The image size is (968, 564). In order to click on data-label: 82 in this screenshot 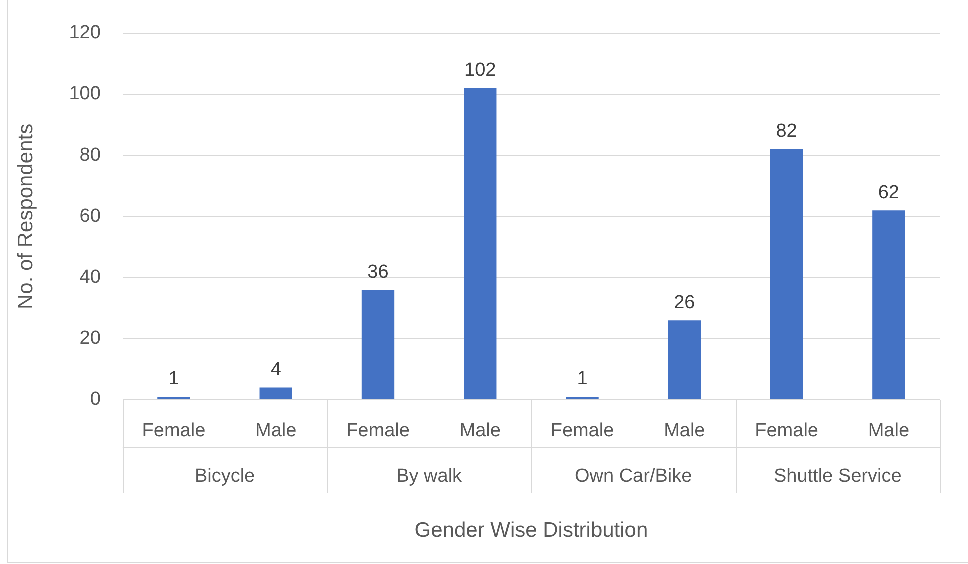, I will do `click(787, 131)`.